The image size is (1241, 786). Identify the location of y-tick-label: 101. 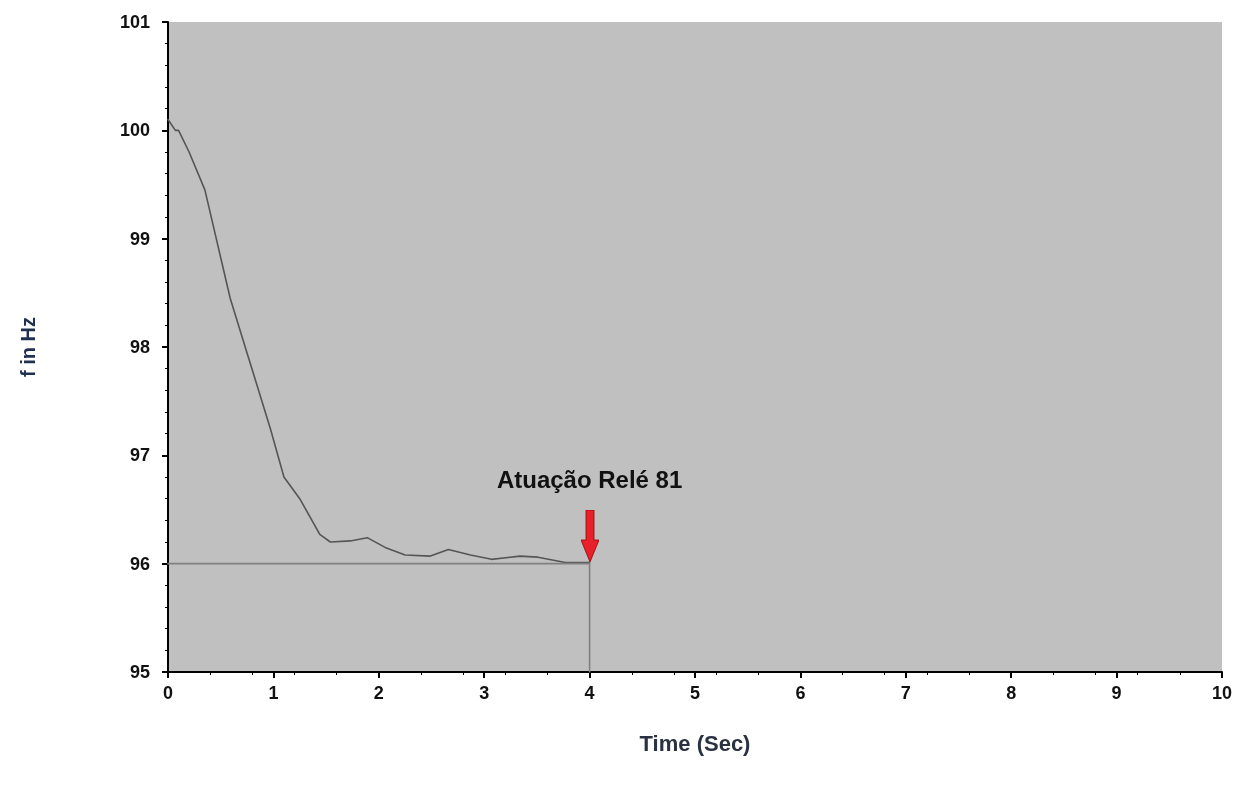
(134, 22).